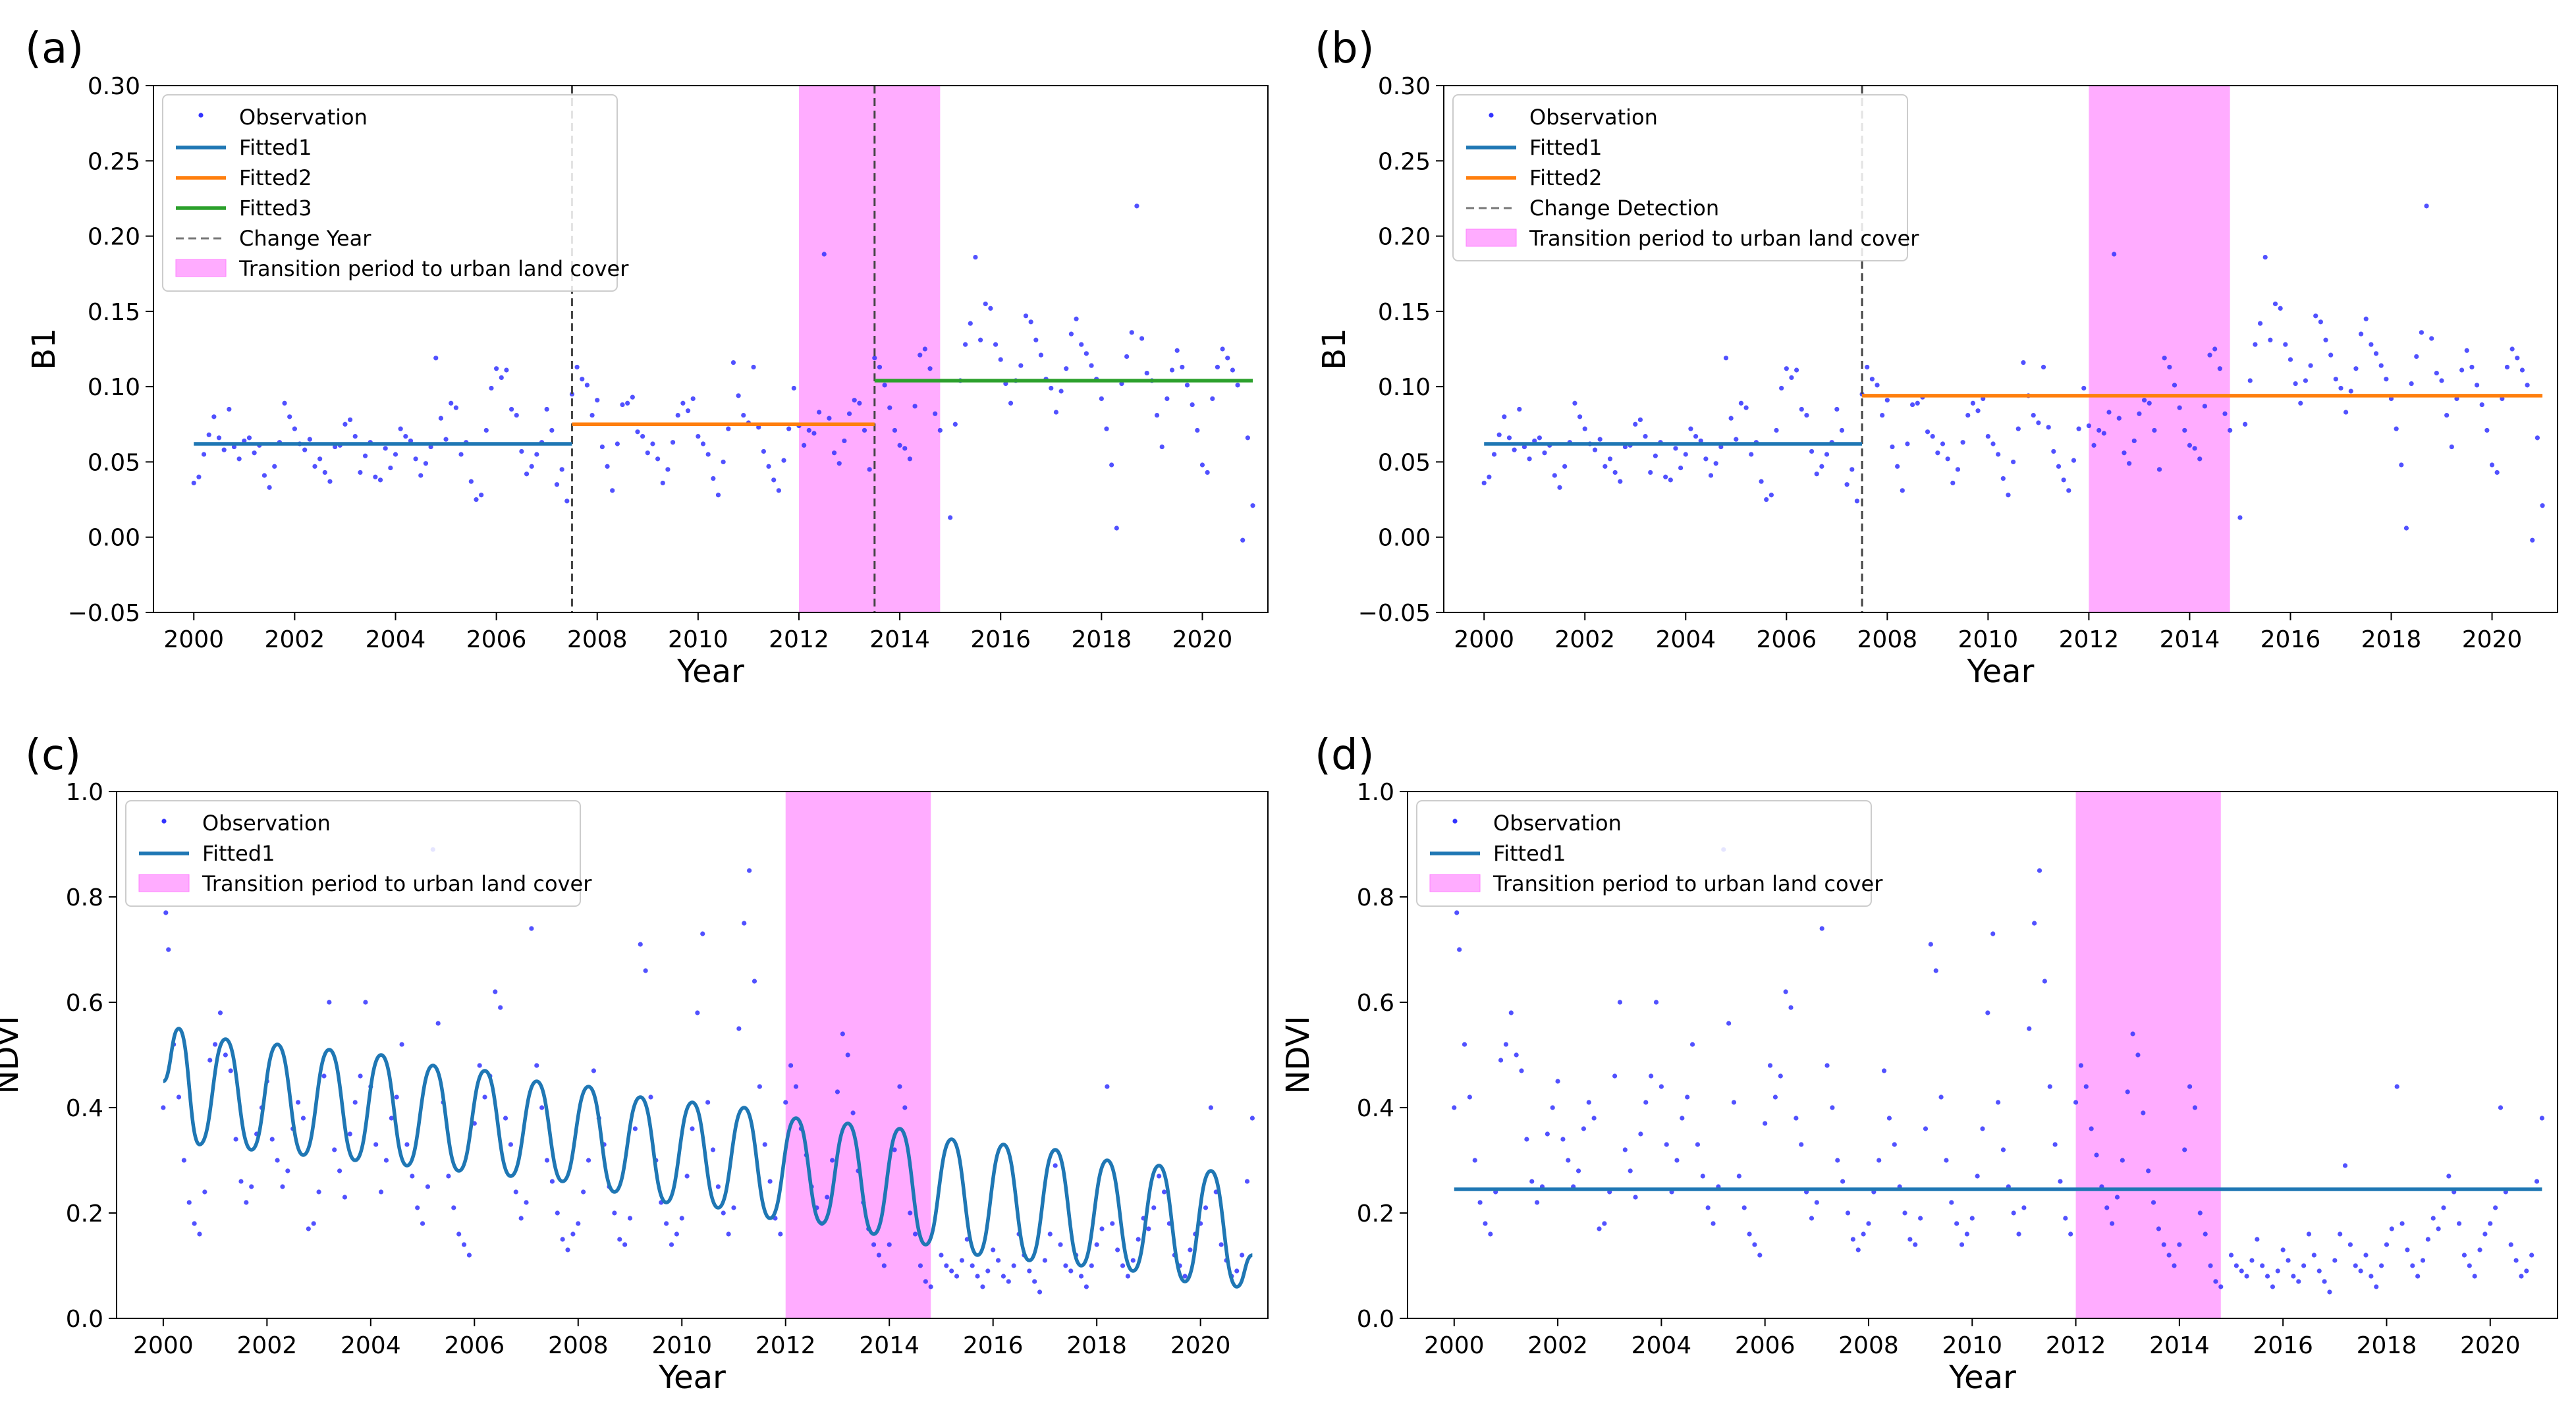 The height and width of the screenshot is (1402, 2576). I want to click on x-tick-label: 2012, so click(799, 639).